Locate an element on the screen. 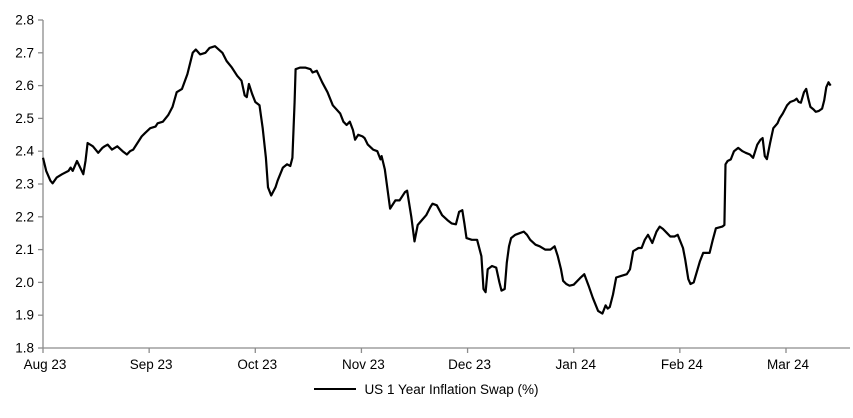 Image resolution: width=853 pixels, height=418 pixels. x-tick-label: Oct 23 is located at coordinates (257, 364).